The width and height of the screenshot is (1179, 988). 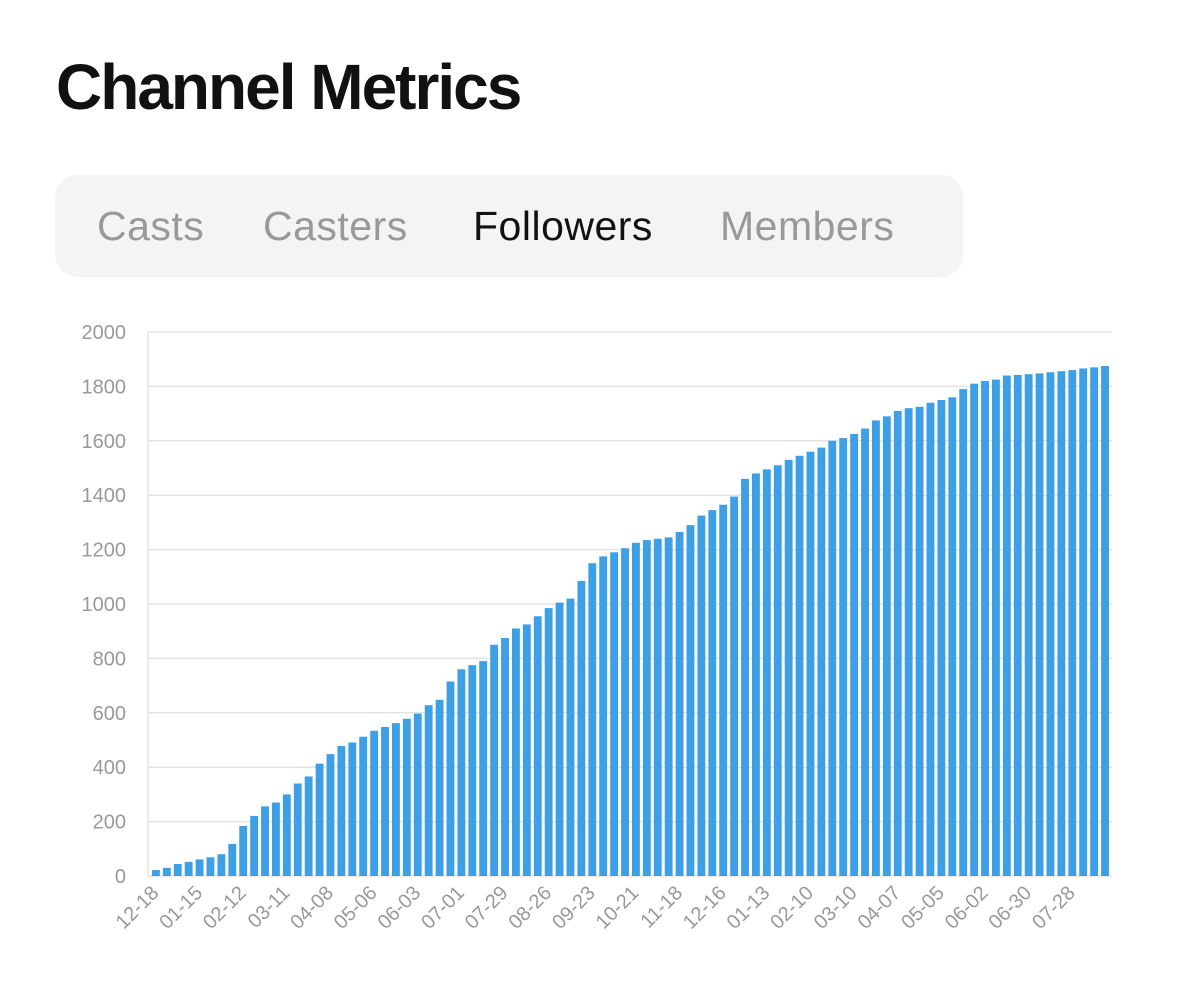 What do you see at coordinates (269, 907) in the screenshot?
I see `x-tick-label: 03-11` at bounding box center [269, 907].